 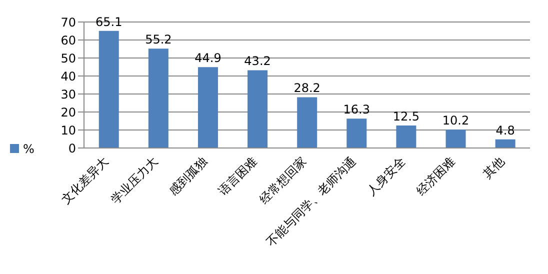 I want to click on data-label: 4.8, so click(x=505, y=130).